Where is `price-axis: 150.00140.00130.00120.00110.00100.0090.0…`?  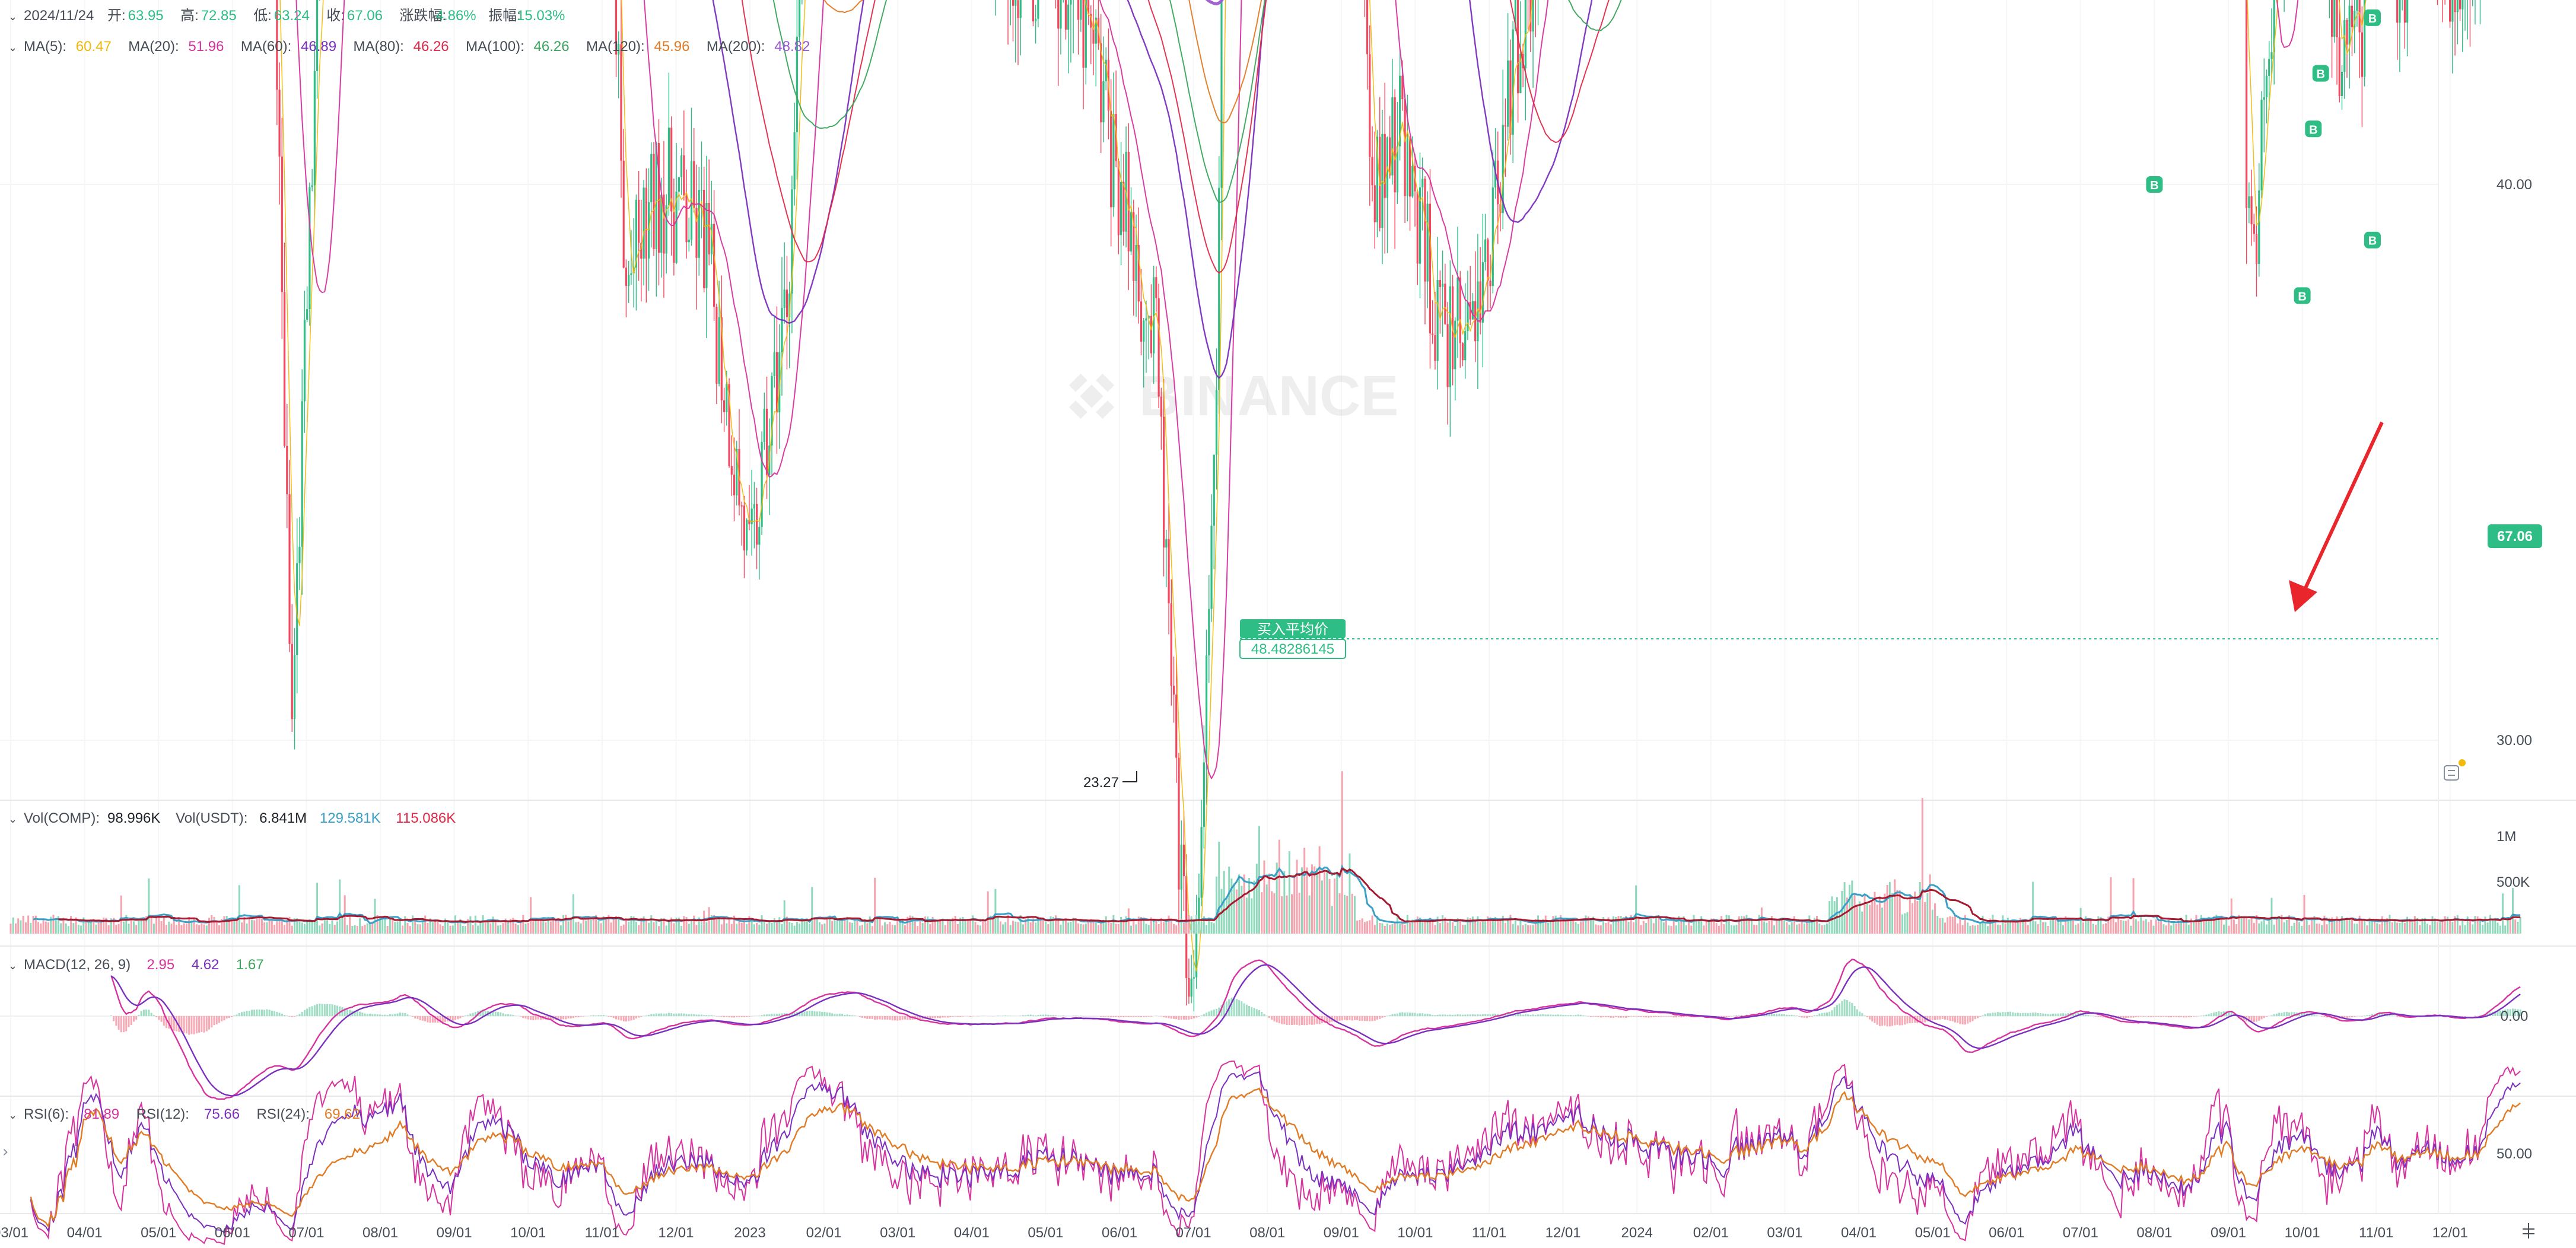
price-axis: 150.00140.00130.00120.00110.00100.0090.0… is located at coordinates (2514, 581).